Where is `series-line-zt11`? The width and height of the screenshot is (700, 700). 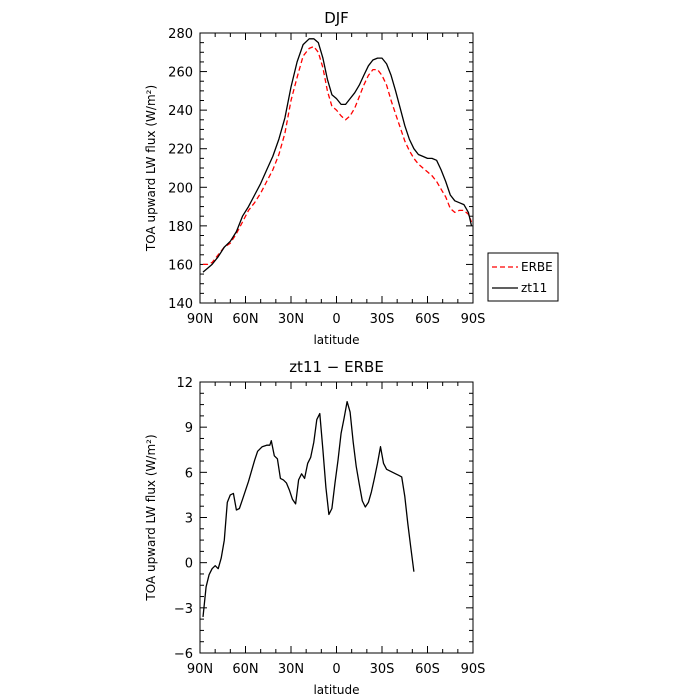
series-line-zt11 is located at coordinates (337, 155).